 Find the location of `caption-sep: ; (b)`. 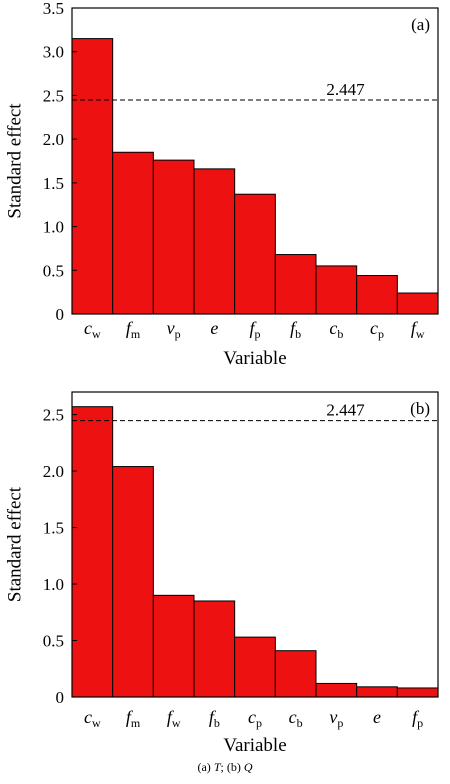

caption-sep: ; (b) is located at coordinates (232, 767).